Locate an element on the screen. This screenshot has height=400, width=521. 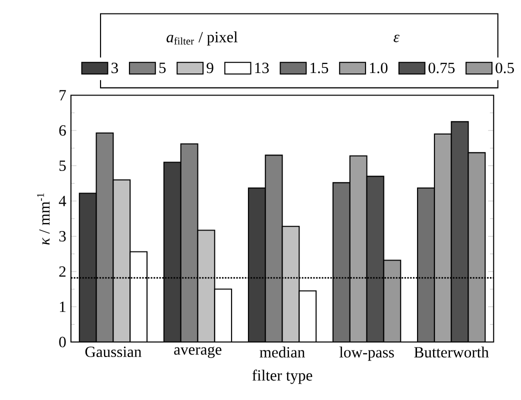
y-tick-label: 5 is located at coordinates (62, 165).